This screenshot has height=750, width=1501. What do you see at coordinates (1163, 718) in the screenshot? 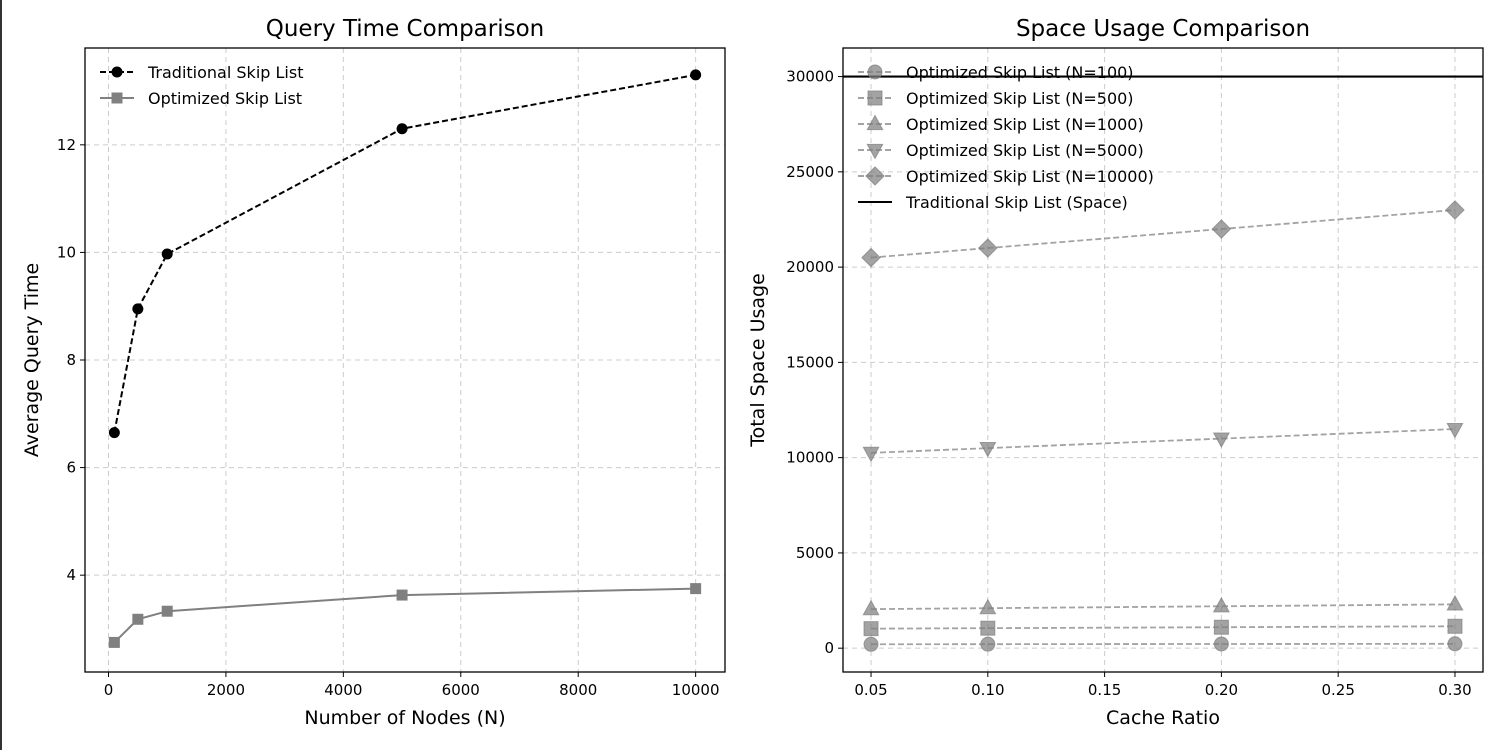
I see `x-axis-label: Cache Ratio` at bounding box center [1163, 718].